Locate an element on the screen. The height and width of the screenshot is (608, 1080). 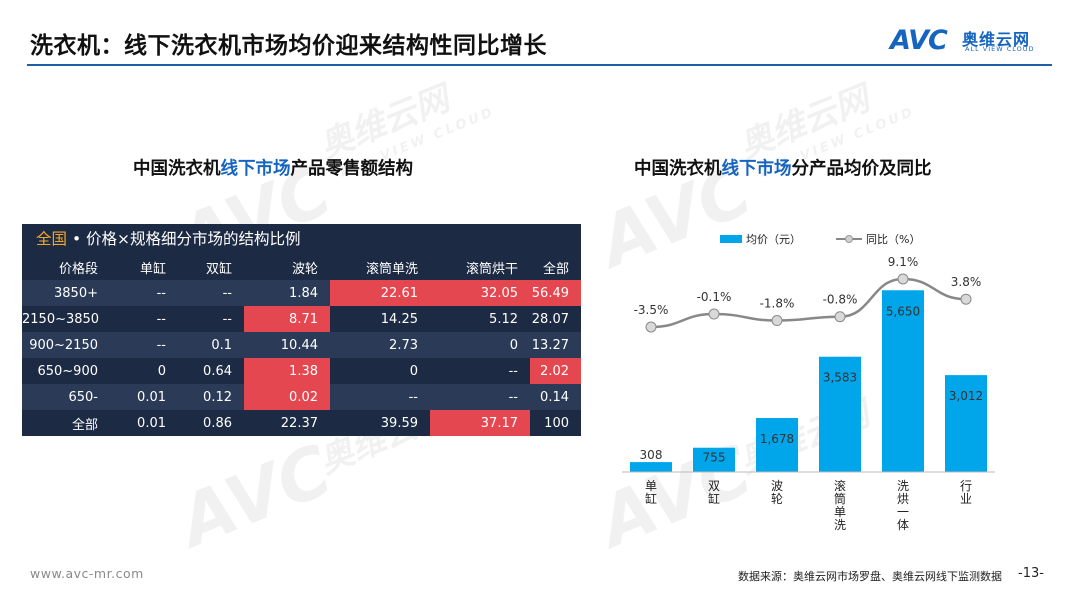
column-header: 单缸 is located at coordinates (144, 267).